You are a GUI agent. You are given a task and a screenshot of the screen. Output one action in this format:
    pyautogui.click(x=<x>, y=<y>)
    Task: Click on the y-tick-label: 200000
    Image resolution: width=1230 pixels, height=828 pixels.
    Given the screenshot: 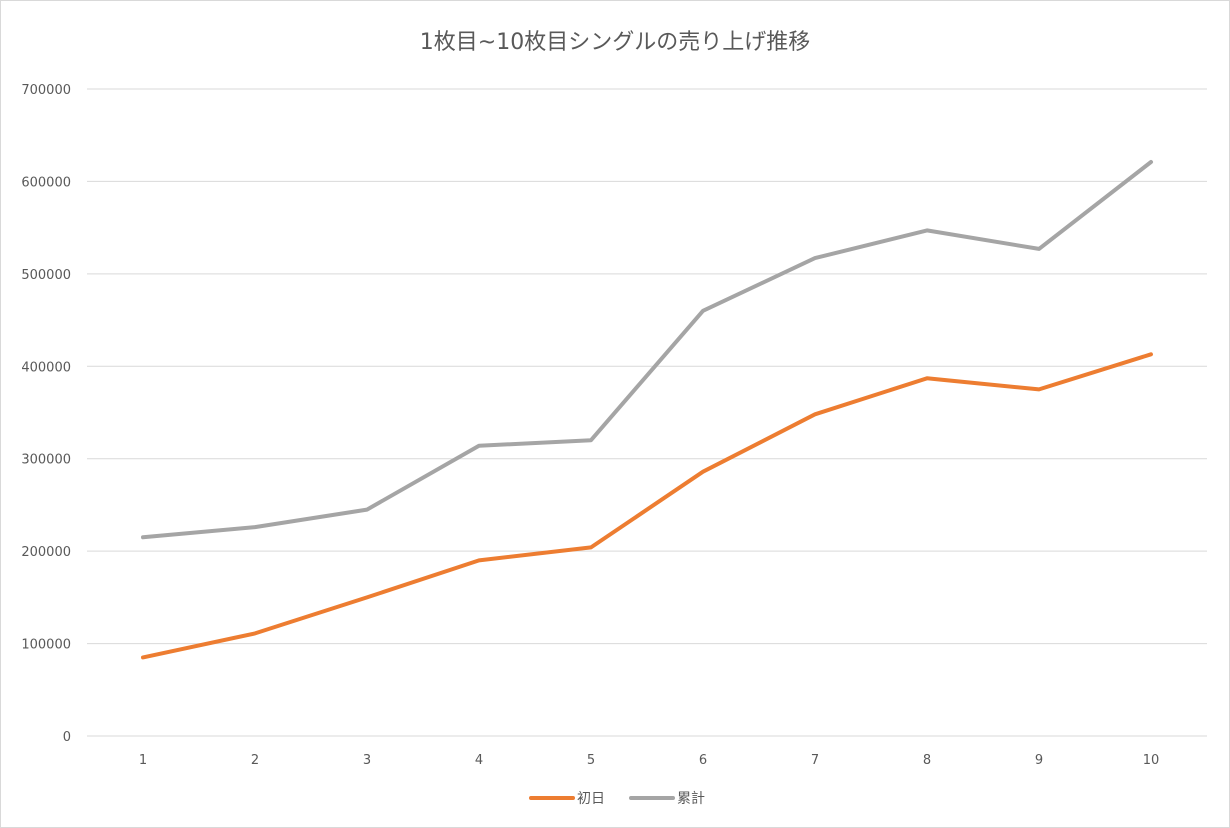 What is the action you would take?
    pyautogui.click(x=46, y=552)
    